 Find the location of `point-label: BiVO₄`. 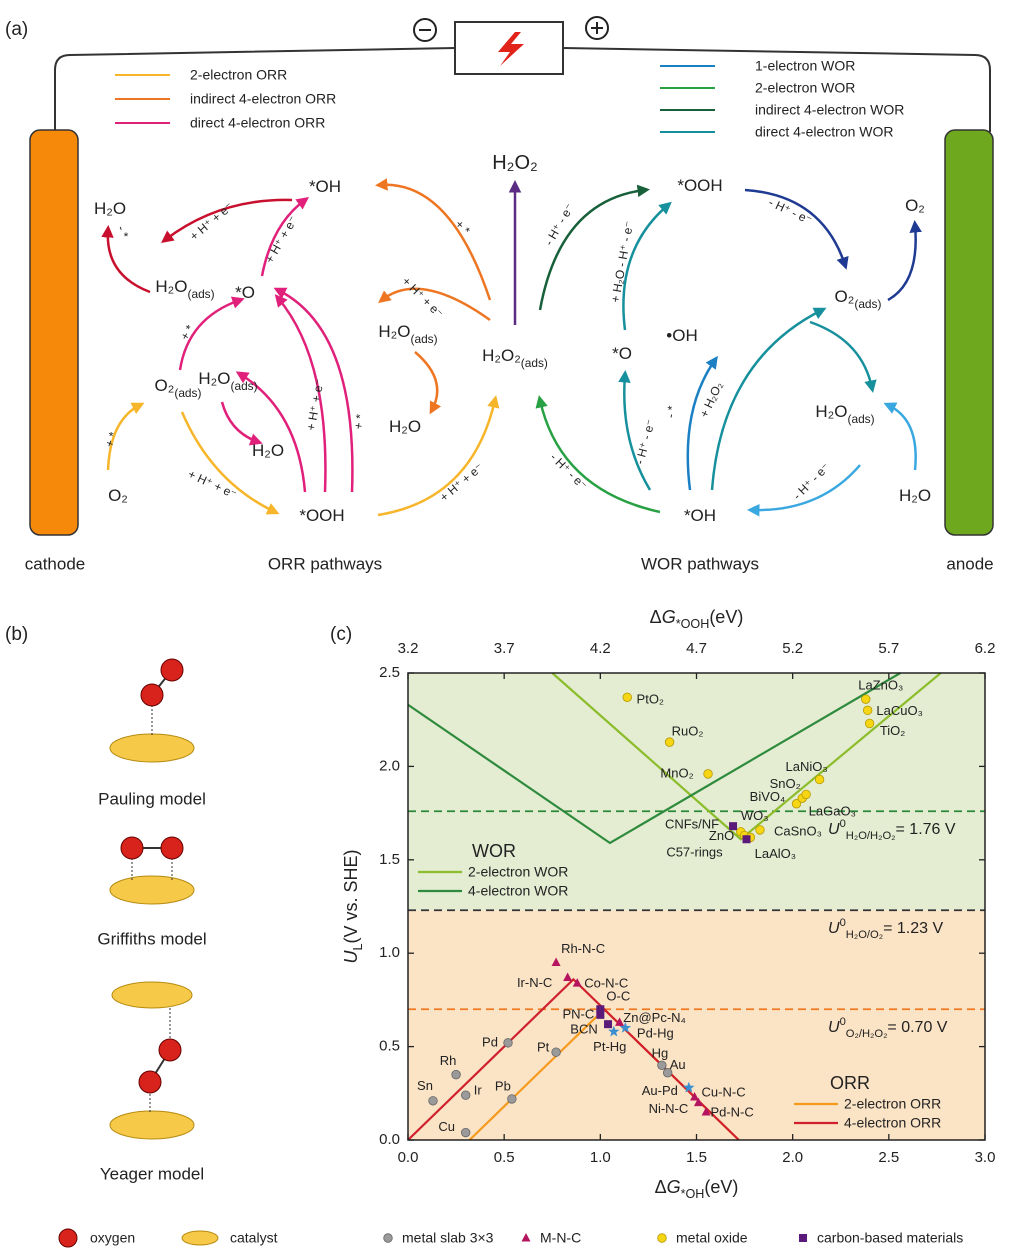

point-label: BiVO₄ is located at coordinates (768, 796).